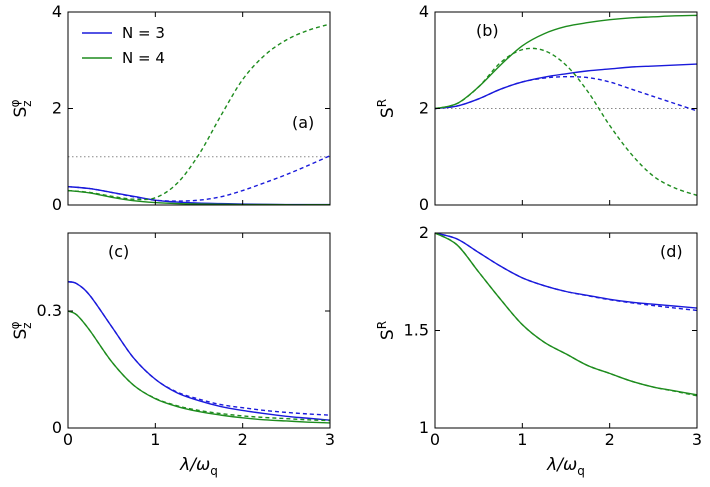  What do you see at coordinates (303, 122) in the screenshot?
I see `panel-label: (a)` at bounding box center [303, 122].